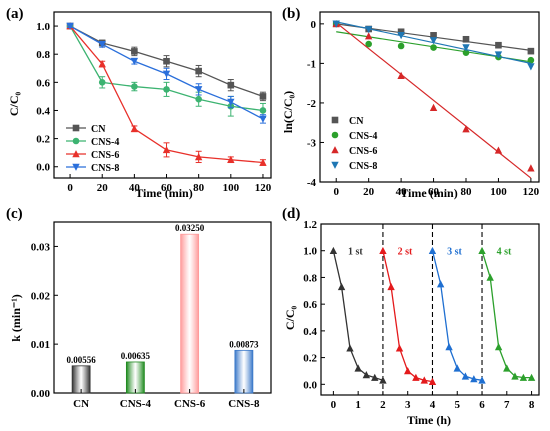 This screenshot has height=431, width=550. Describe the element at coordinates (334, 405) in the screenshot. I see `panel-d-xtick-label: 0` at that location.